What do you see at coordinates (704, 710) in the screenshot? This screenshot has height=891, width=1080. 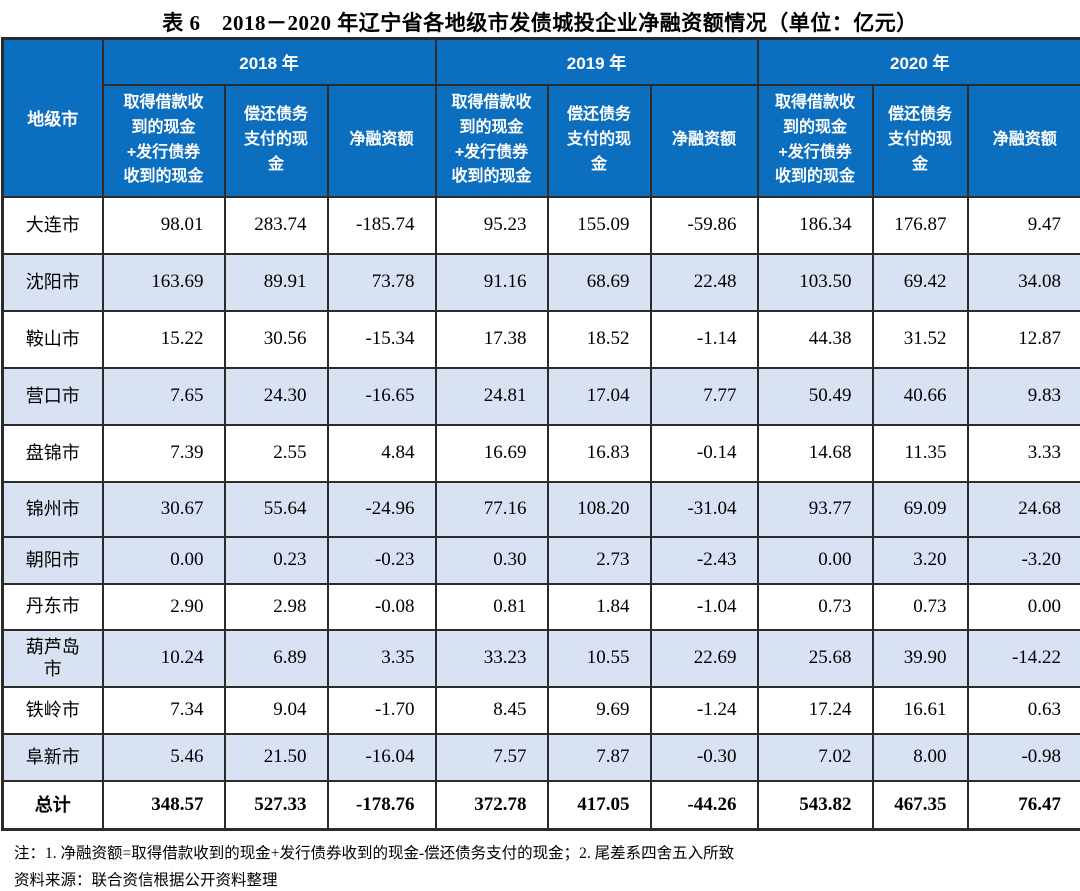 I see `value-cell: -1.24` at bounding box center [704, 710].